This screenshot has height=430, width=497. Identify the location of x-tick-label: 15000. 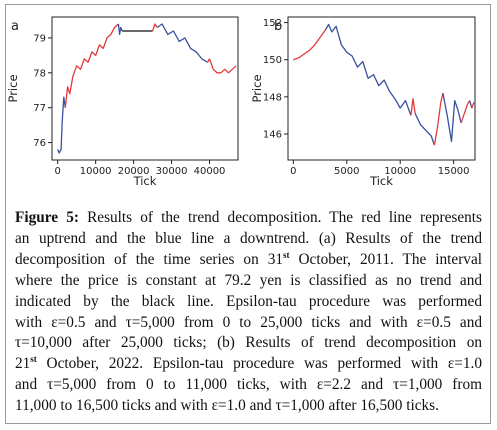
(454, 171).